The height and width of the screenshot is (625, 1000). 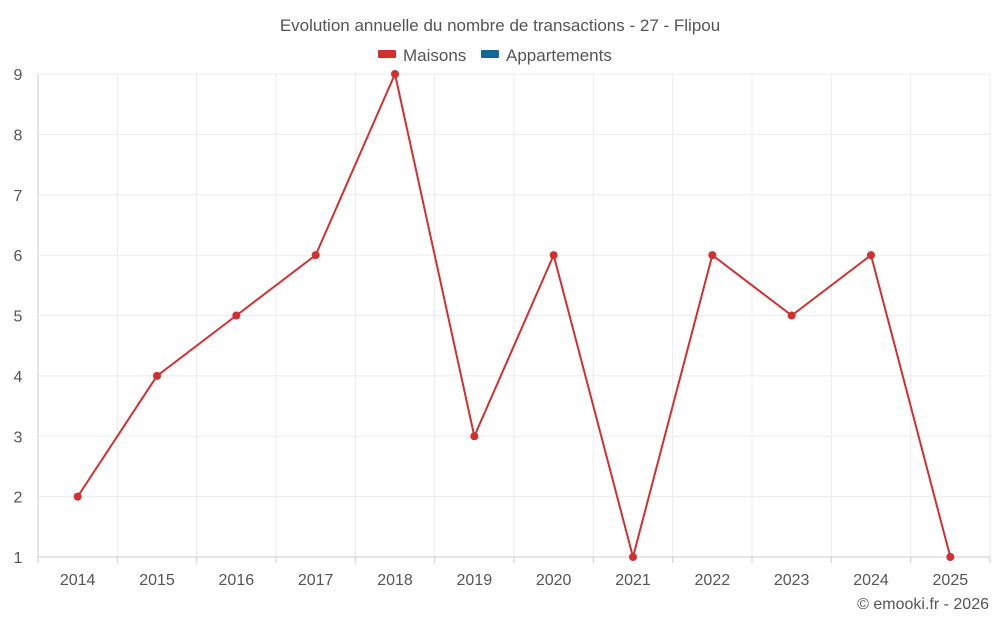 What do you see at coordinates (18, 377) in the screenshot?
I see `y-tick-label-4: 4` at bounding box center [18, 377].